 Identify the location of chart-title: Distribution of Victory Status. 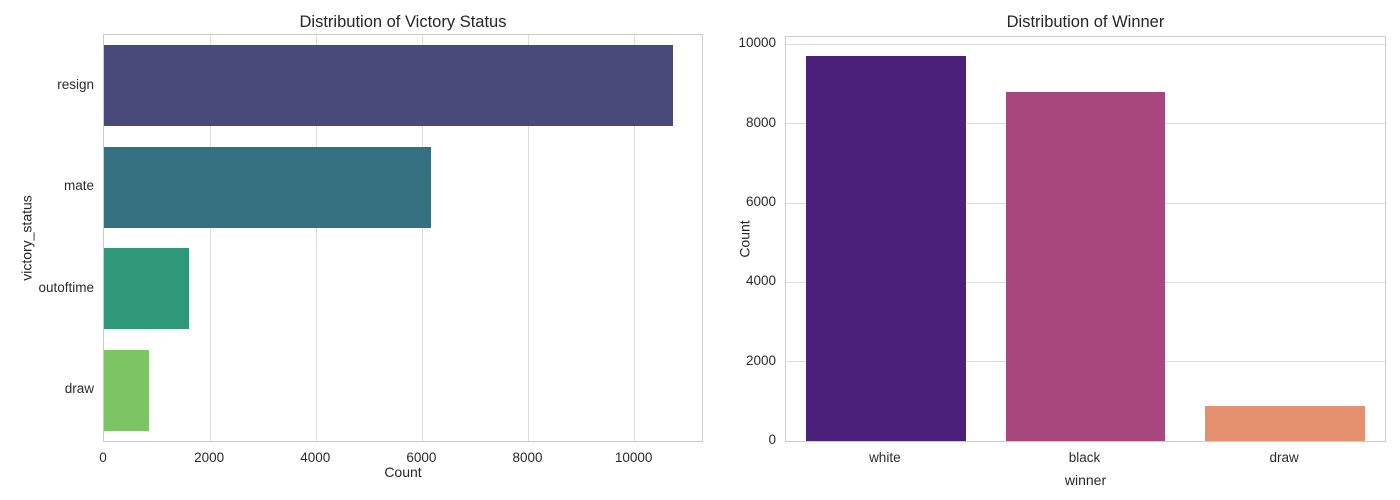
(403, 22).